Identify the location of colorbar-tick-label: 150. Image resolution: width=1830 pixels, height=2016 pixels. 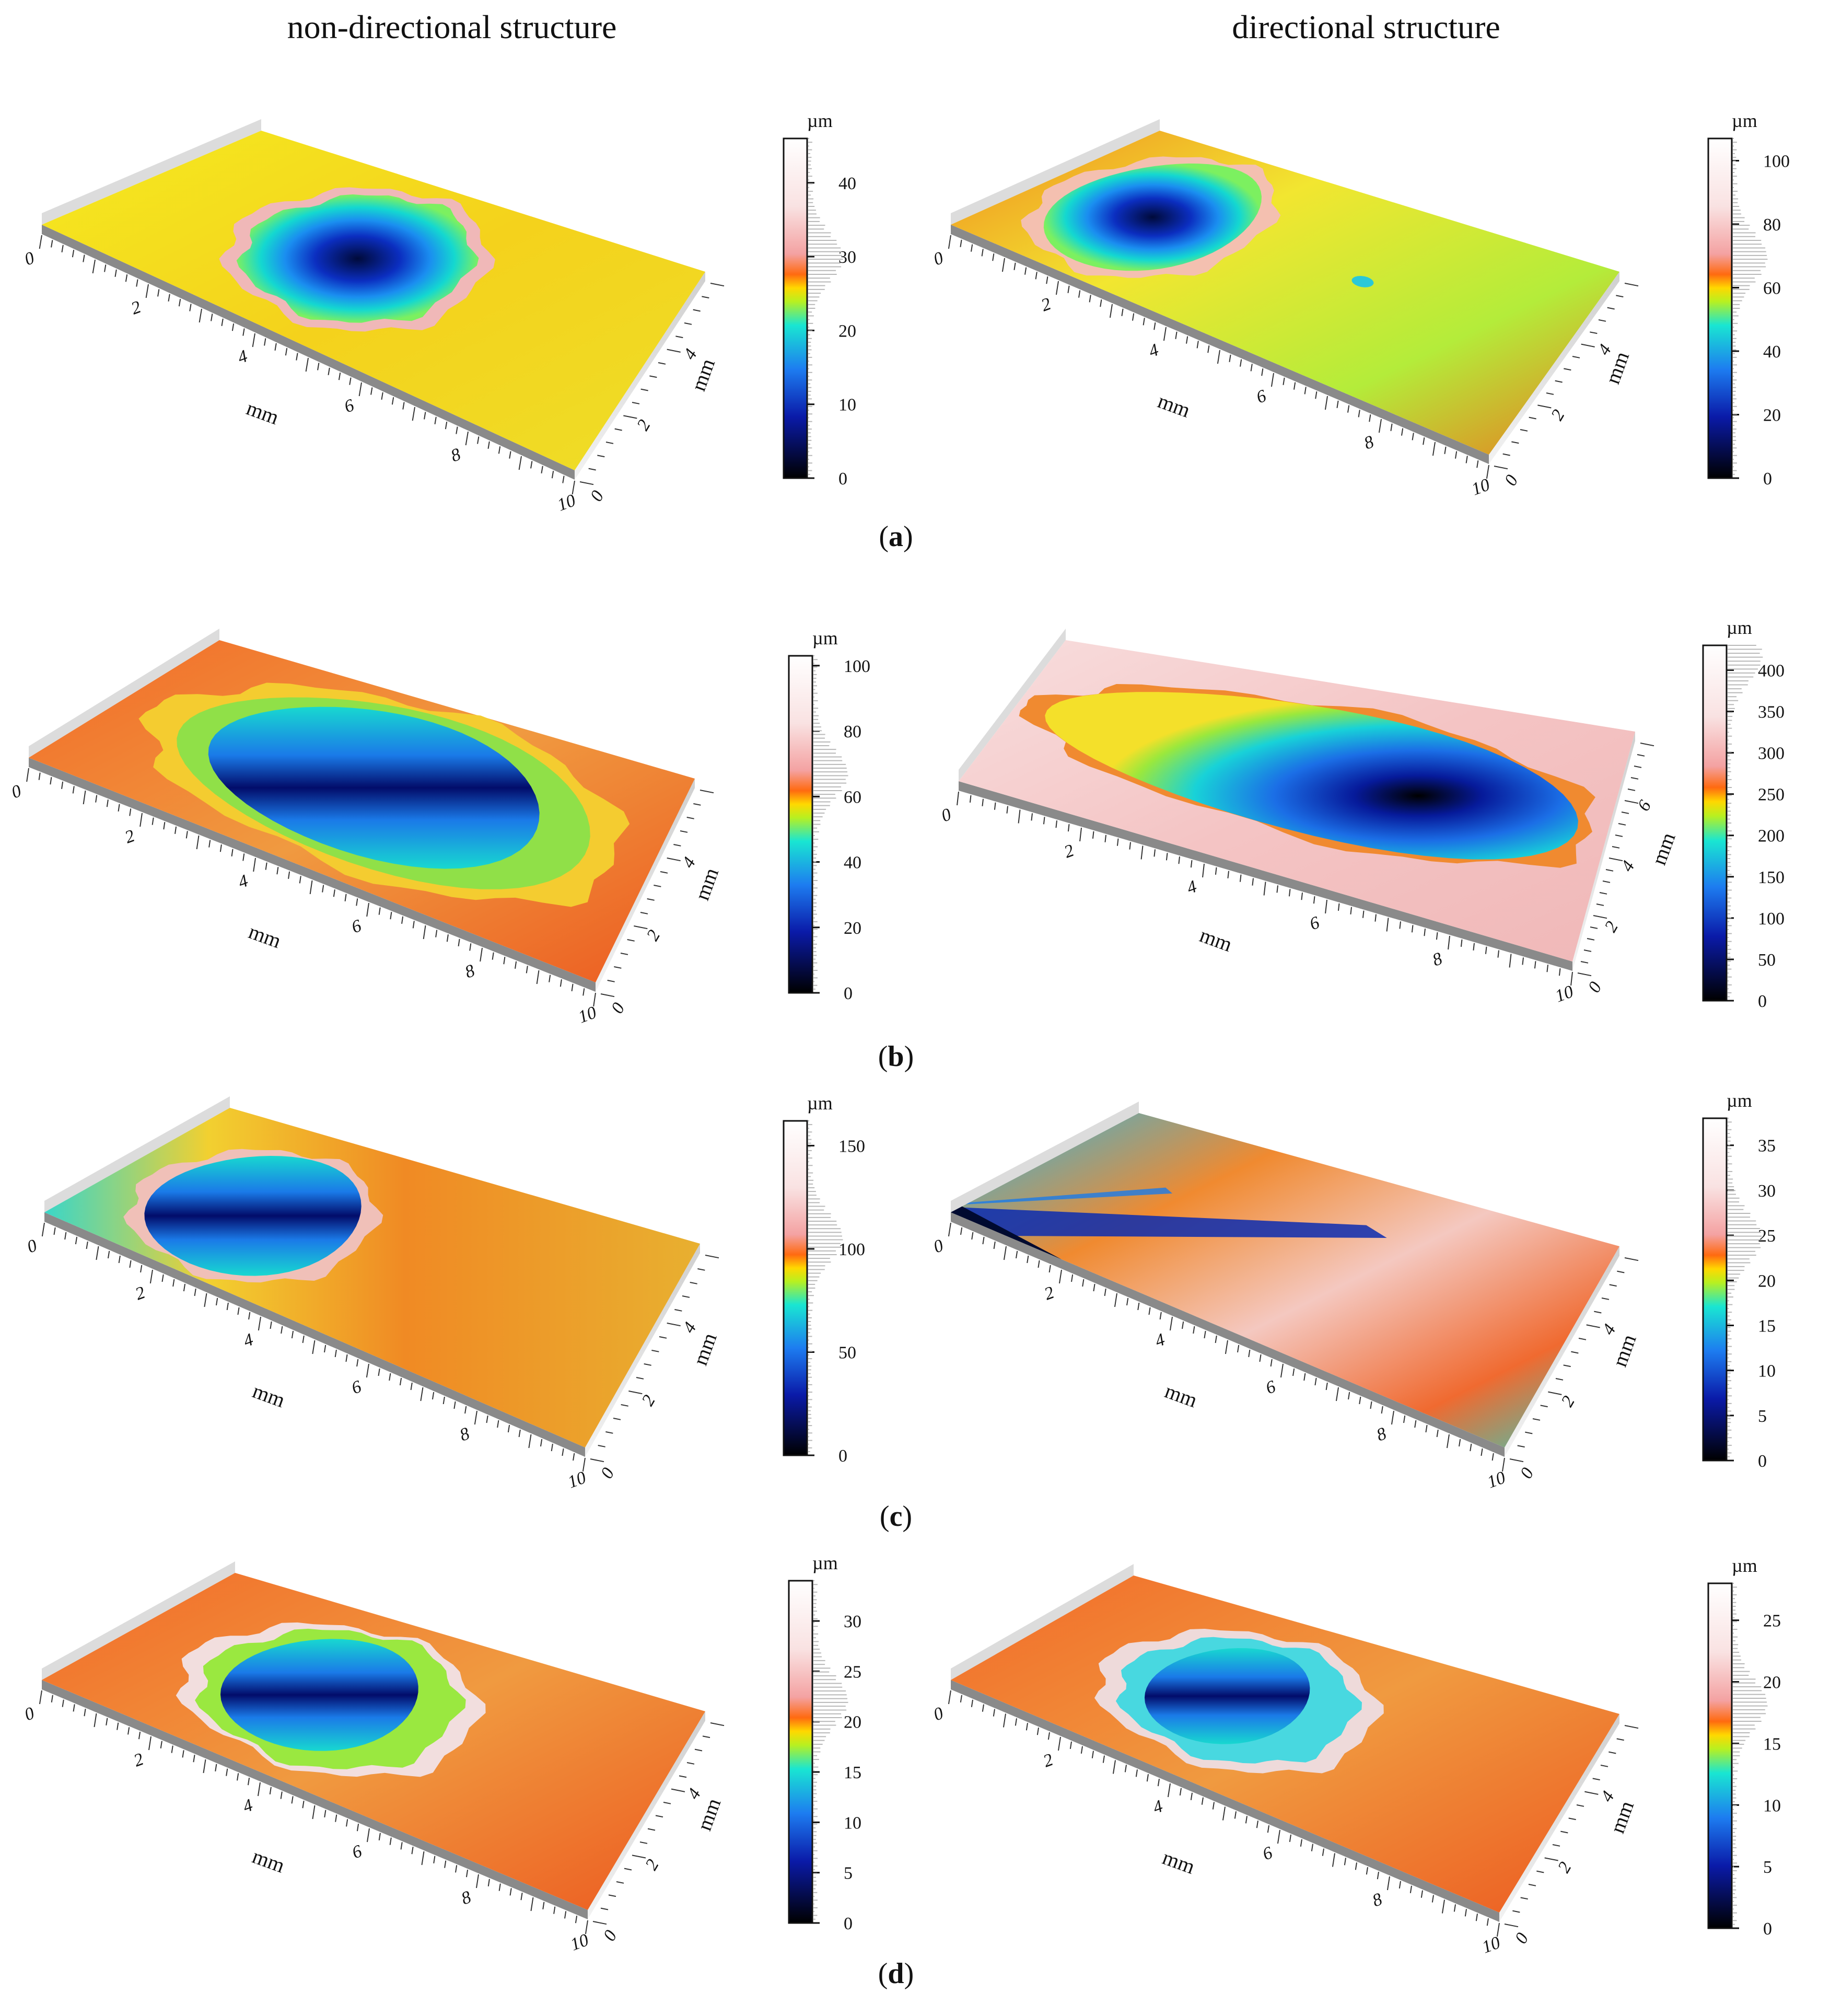
(852, 1147).